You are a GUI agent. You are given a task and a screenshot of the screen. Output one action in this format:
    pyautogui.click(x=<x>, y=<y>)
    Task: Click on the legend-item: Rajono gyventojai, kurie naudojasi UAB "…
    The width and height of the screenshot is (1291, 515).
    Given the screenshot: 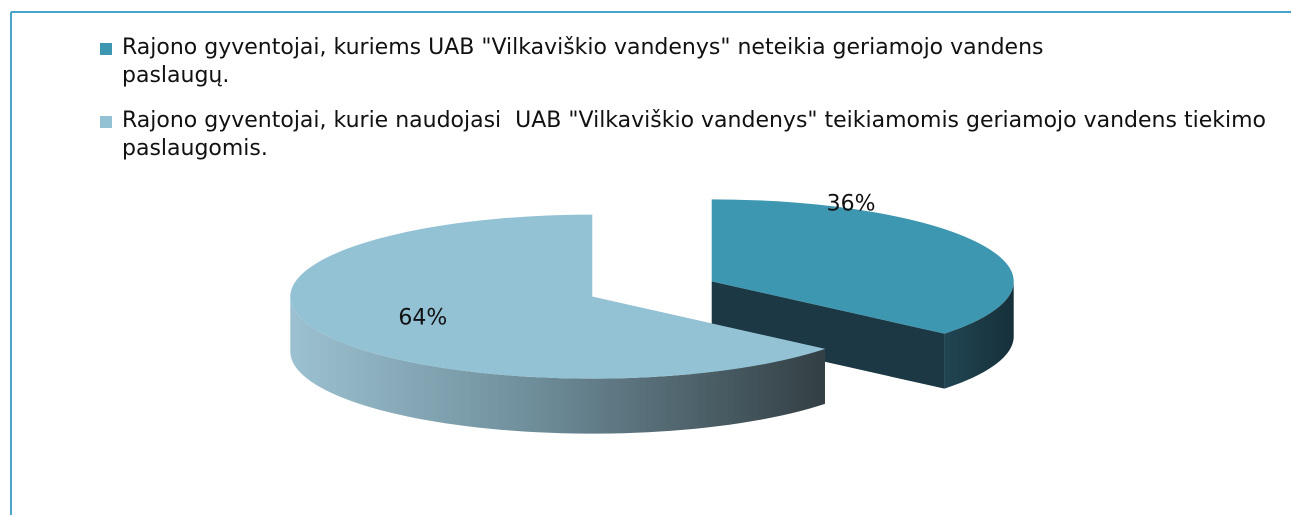 What is the action you would take?
    pyautogui.click(x=693, y=135)
    